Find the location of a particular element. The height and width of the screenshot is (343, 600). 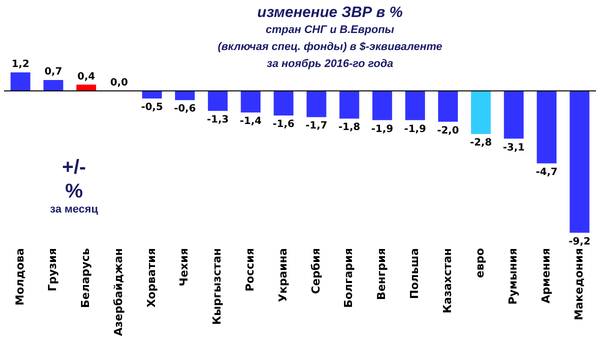

x-tick-label: Армения is located at coordinates (546, 276).